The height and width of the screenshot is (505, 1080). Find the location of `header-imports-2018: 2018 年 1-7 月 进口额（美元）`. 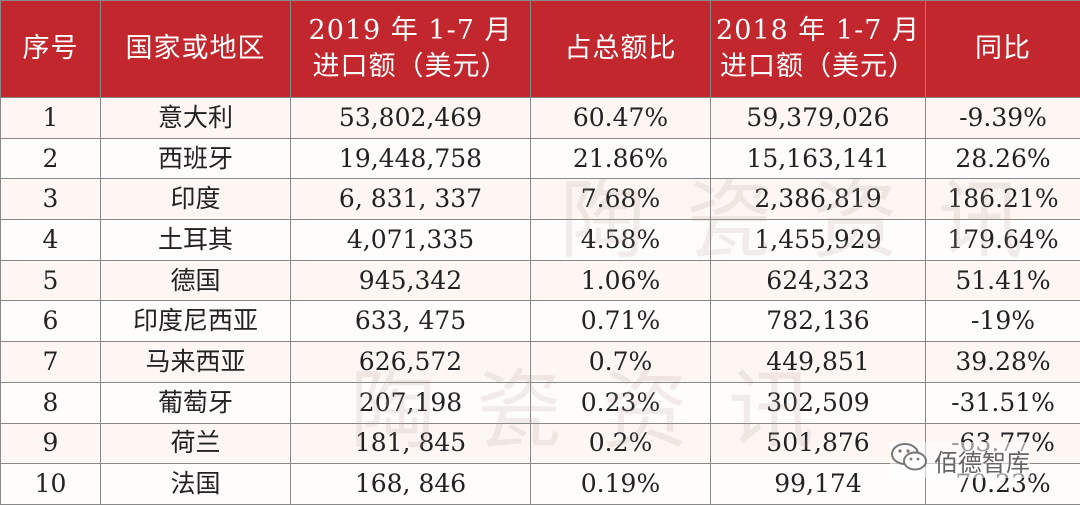

header-imports-2018: 2018 年 1-7 月 进口额（美元） is located at coordinates (818, 49).